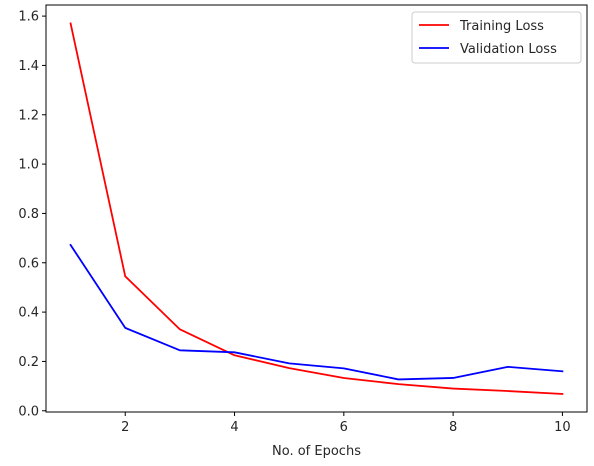  I want to click on y-tick-label: 0.6, so click(28, 263).